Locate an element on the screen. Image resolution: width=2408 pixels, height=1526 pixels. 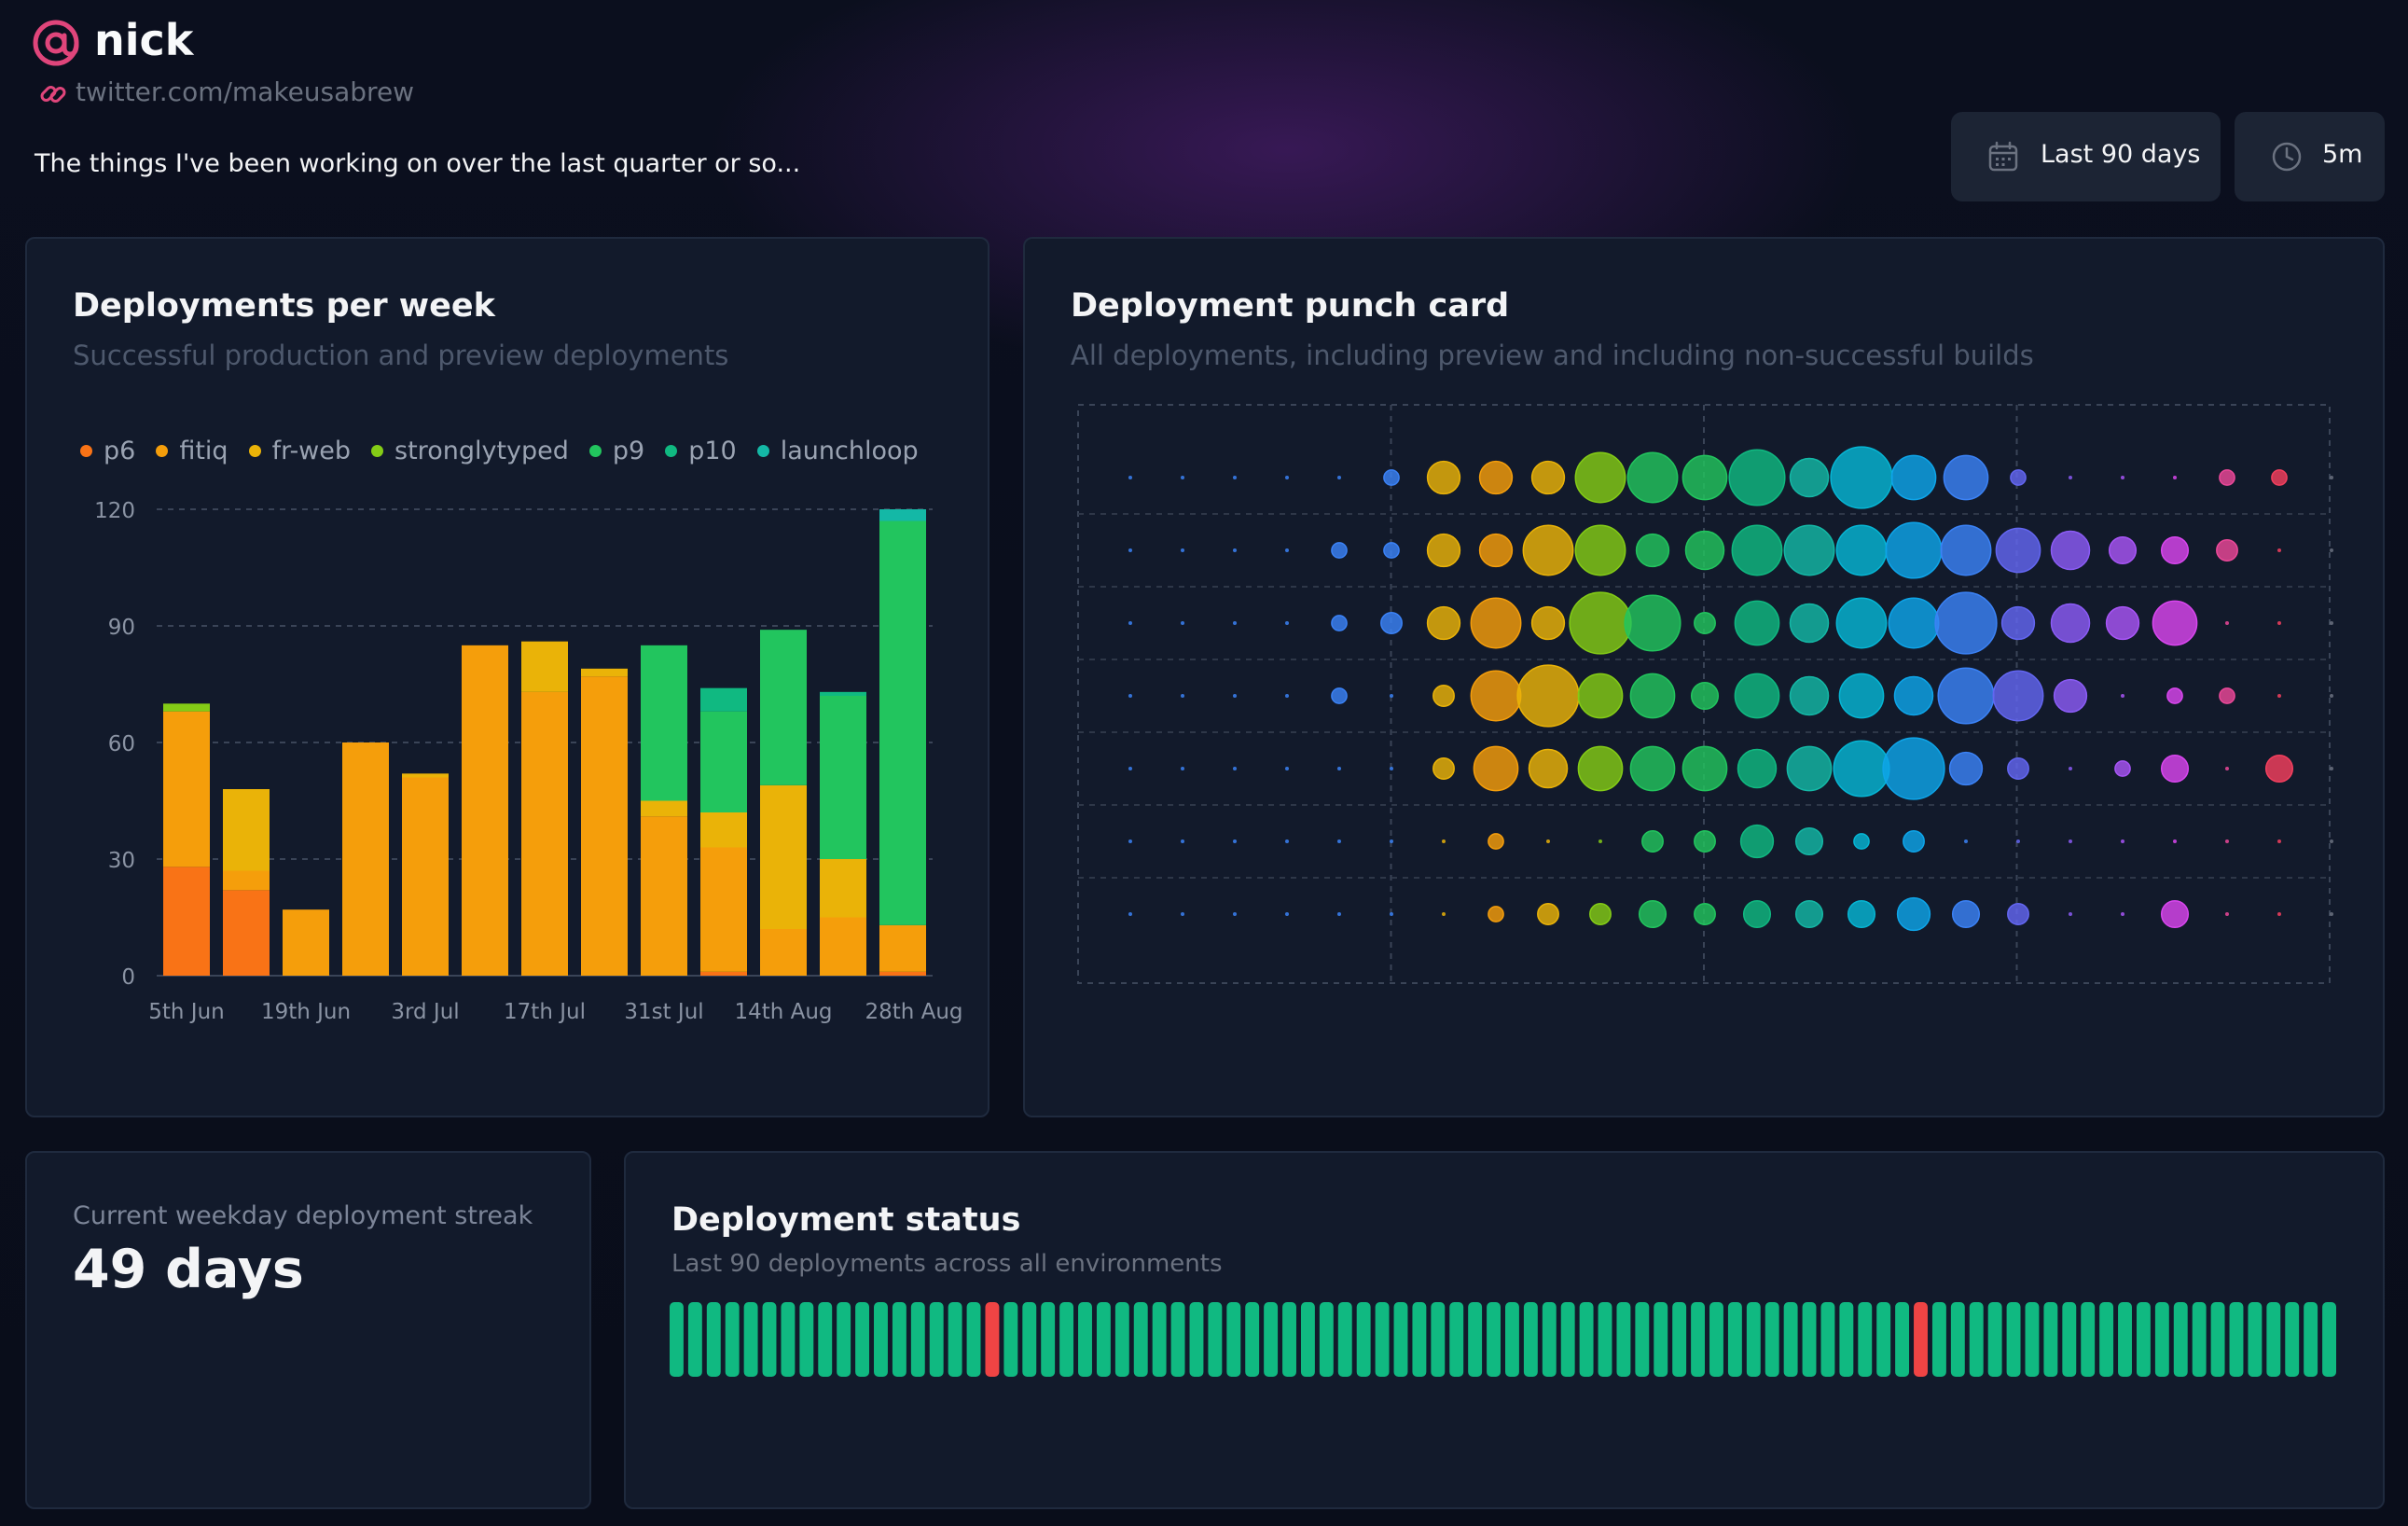
profile-link: twitter.com/makeusabrew is located at coordinates (245, 91).